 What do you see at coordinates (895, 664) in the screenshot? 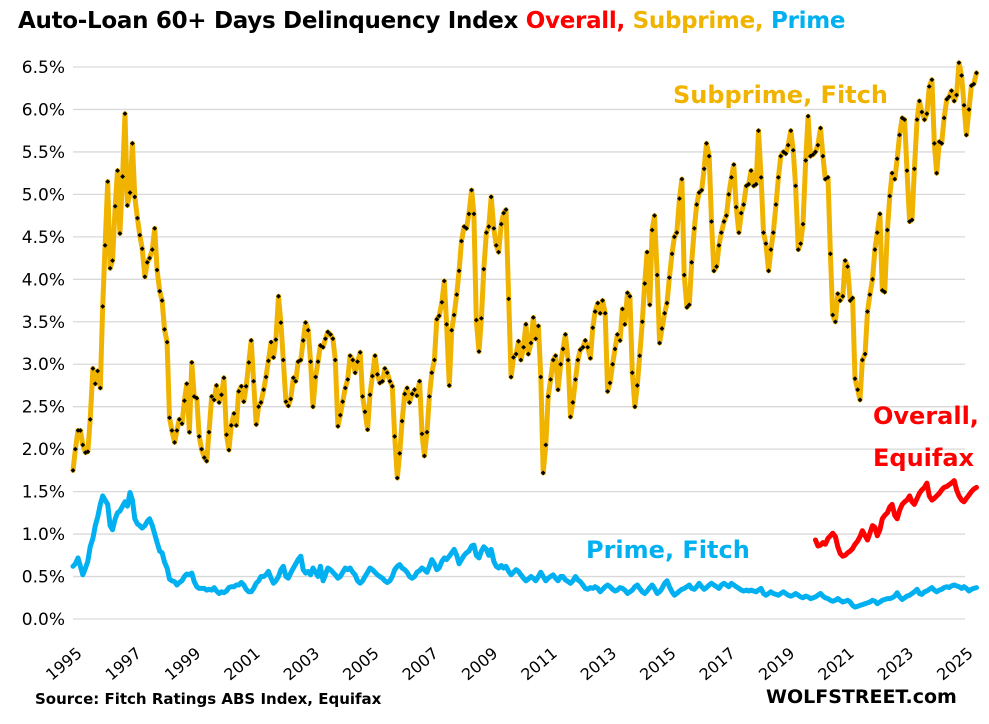
I see `x-tick-label: 2023` at bounding box center [895, 664].